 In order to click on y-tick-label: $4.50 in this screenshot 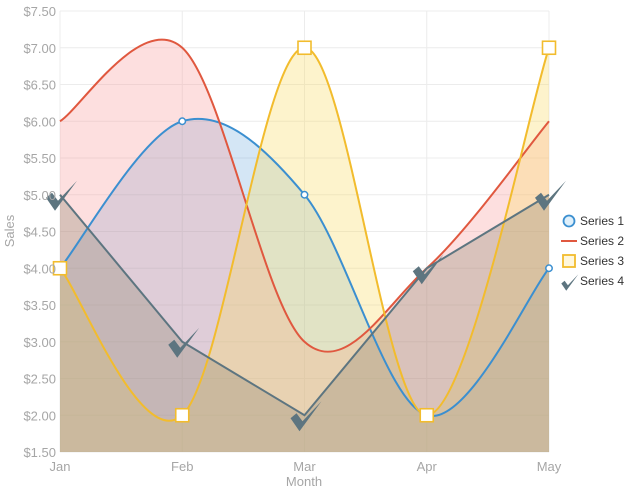, I will do `click(39, 232)`.